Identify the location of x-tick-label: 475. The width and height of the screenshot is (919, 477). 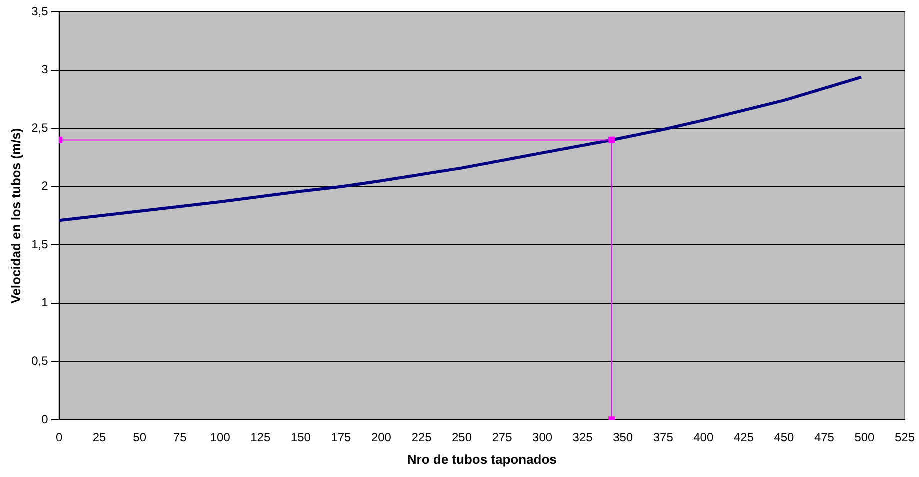
(824, 437).